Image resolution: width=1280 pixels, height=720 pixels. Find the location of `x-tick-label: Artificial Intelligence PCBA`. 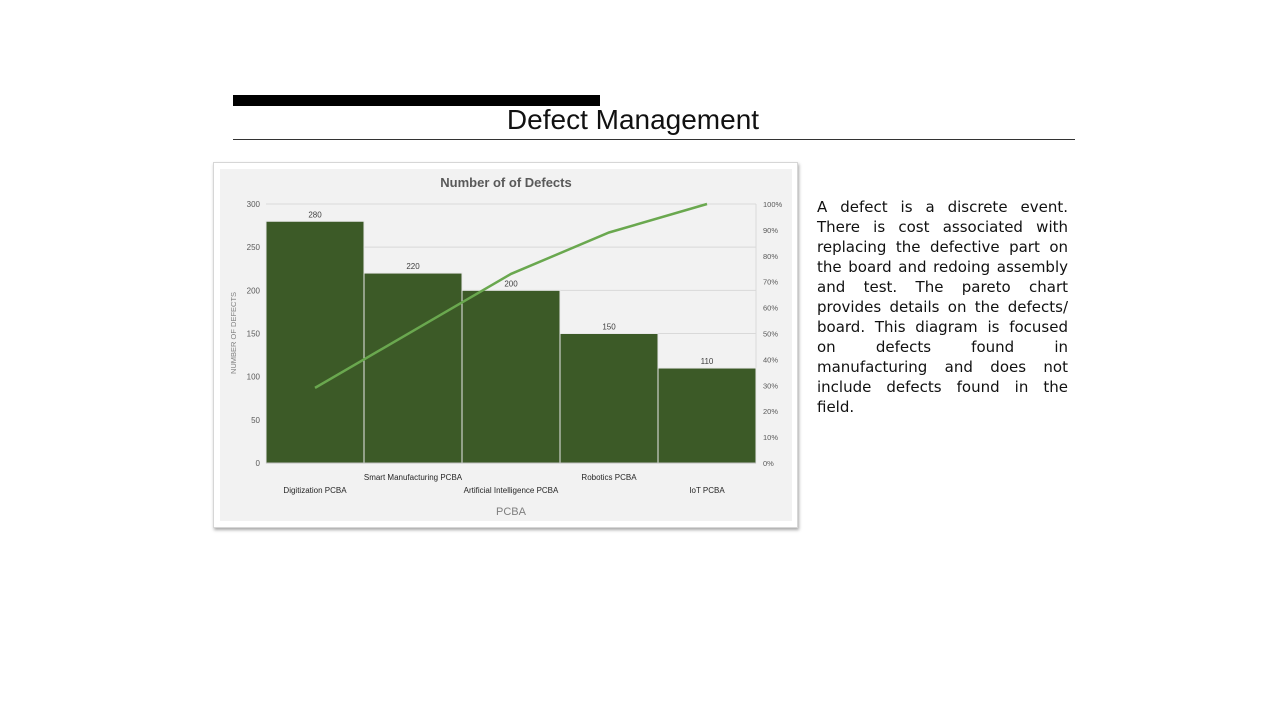

x-tick-label: Artificial Intelligence PCBA is located at coordinates (511, 490).